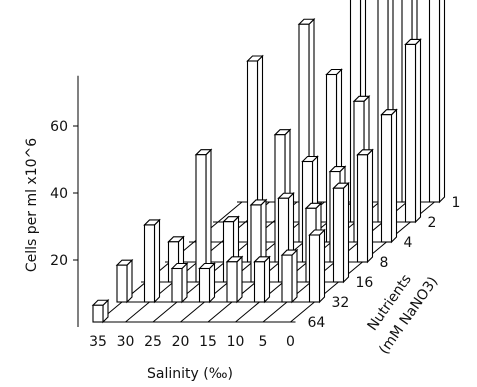 The height and width of the screenshot is (387, 477). What do you see at coordinates (59, 194) in the screenshot?
I see `y-tick-label: 40` at bounding box center [59, 194].